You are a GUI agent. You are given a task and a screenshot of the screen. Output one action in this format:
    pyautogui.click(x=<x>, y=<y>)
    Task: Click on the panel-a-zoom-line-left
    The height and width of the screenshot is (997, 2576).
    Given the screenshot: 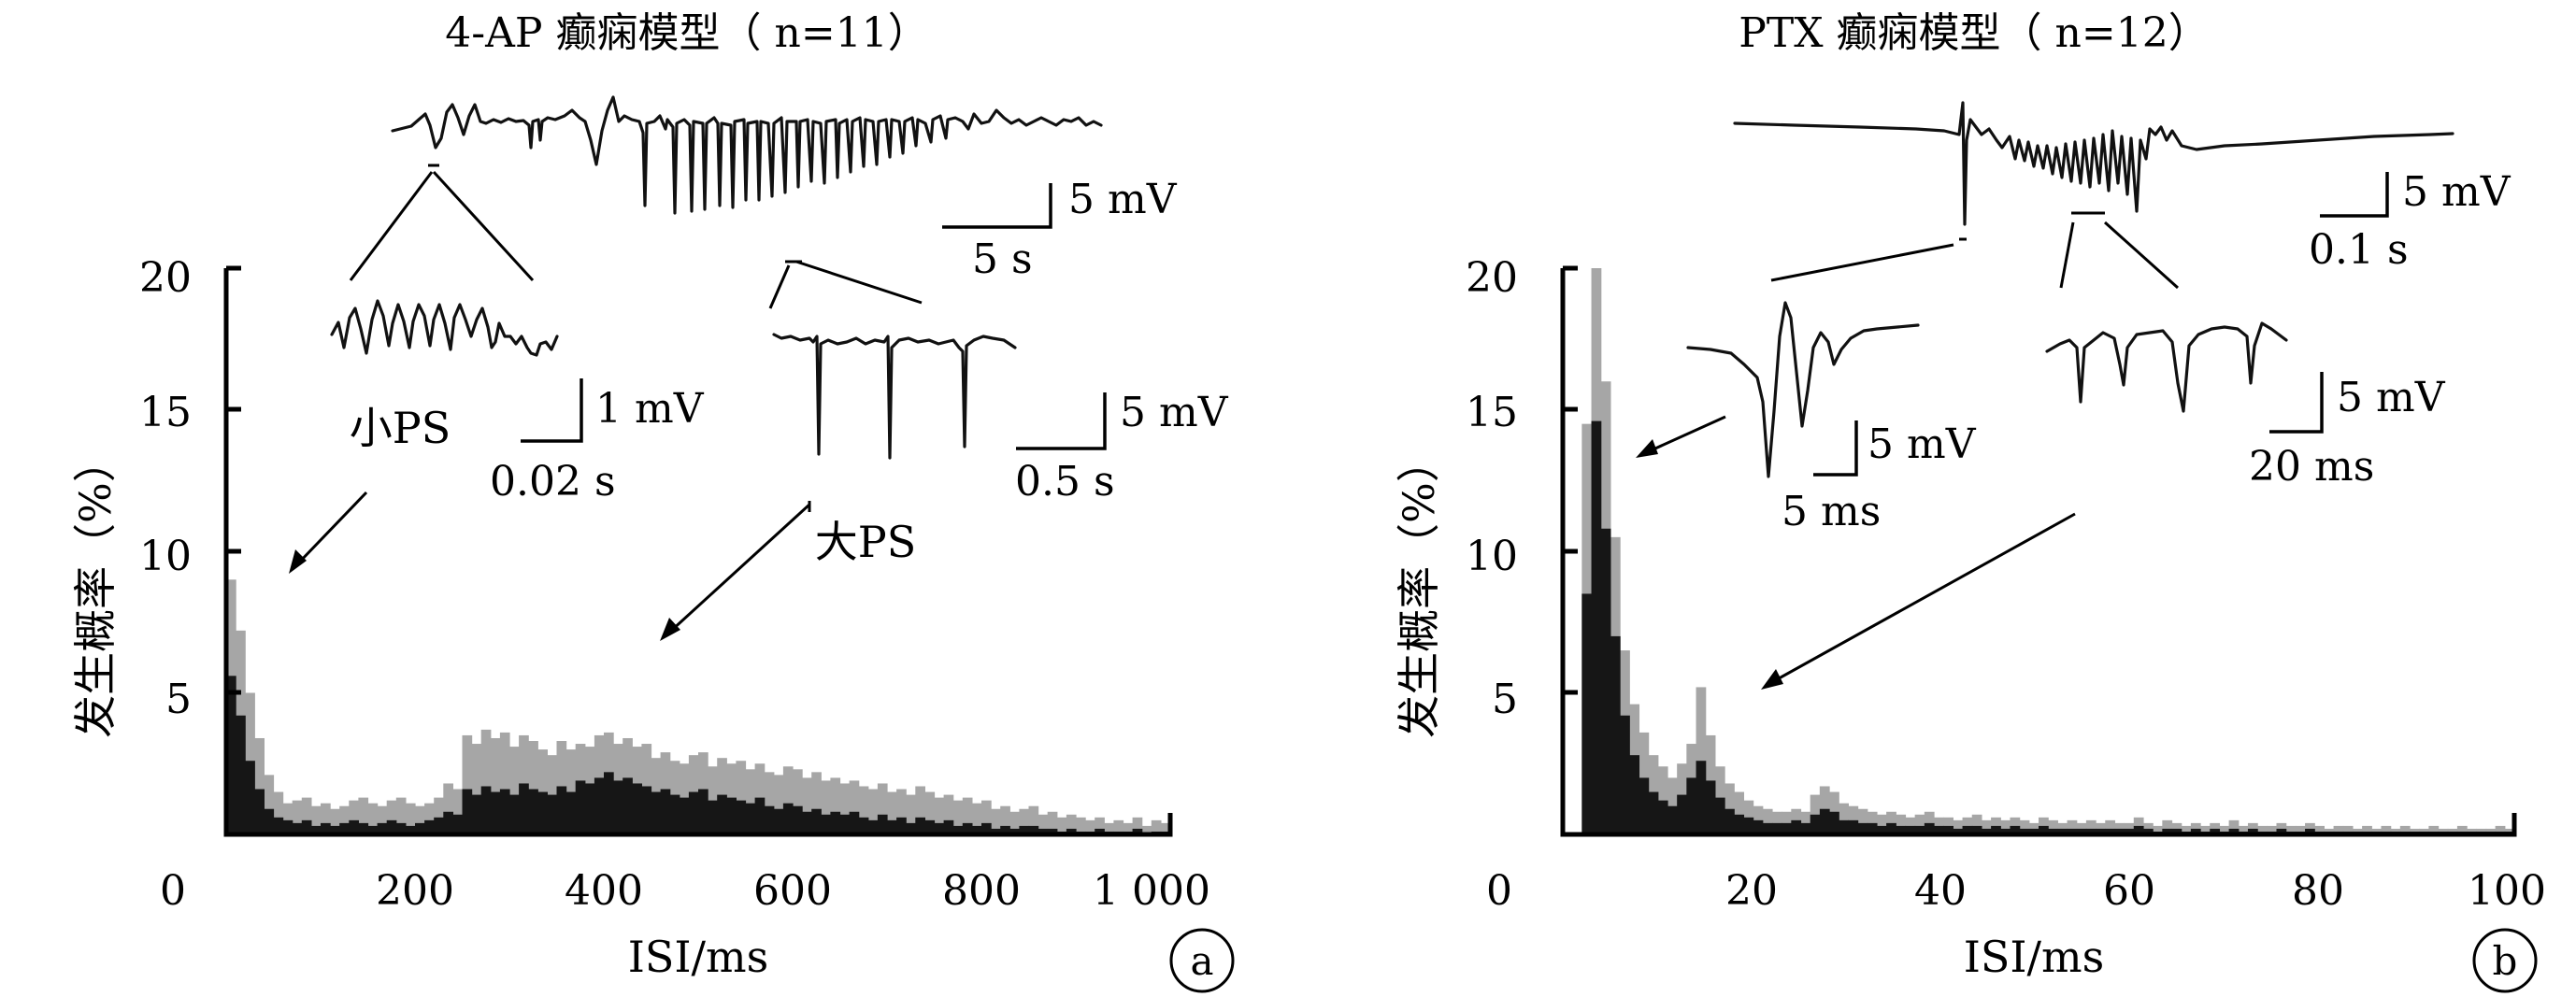 What is the action you would take?
    pyautogui.click(x=391, y=226)
    